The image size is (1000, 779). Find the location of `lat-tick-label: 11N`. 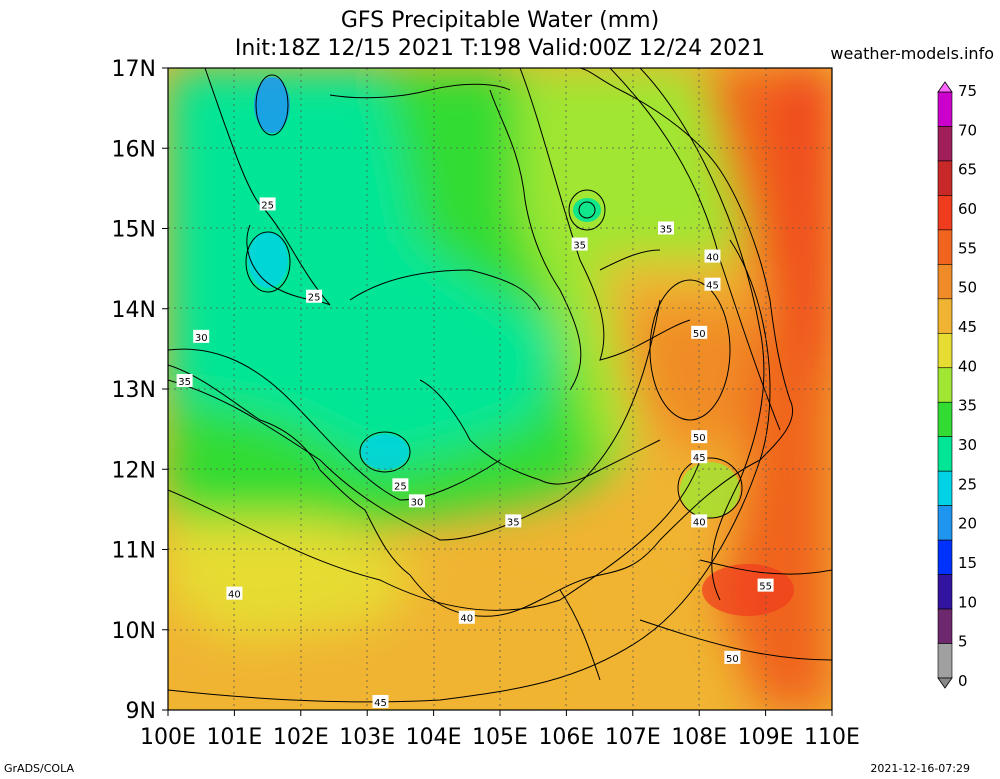

lat-tick-label: 11N is located at coordinates (134, 551).